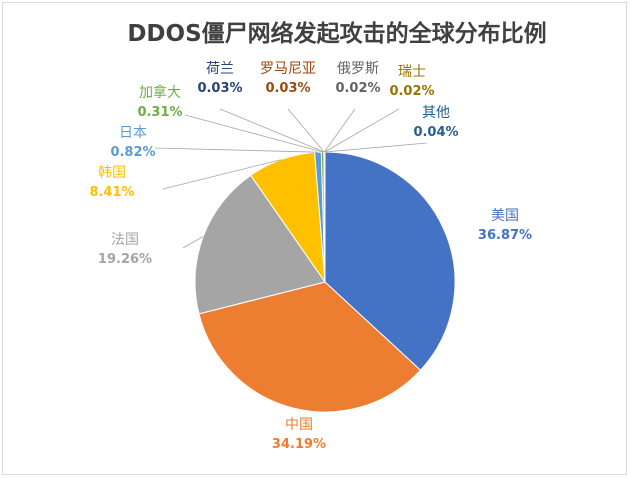 This screenshot has width=630, height=478. What do you see at coordinates (505, 235) in the screenshot?
I see `data-label-value-0: 36.87%` at bounding box center [505, 235].